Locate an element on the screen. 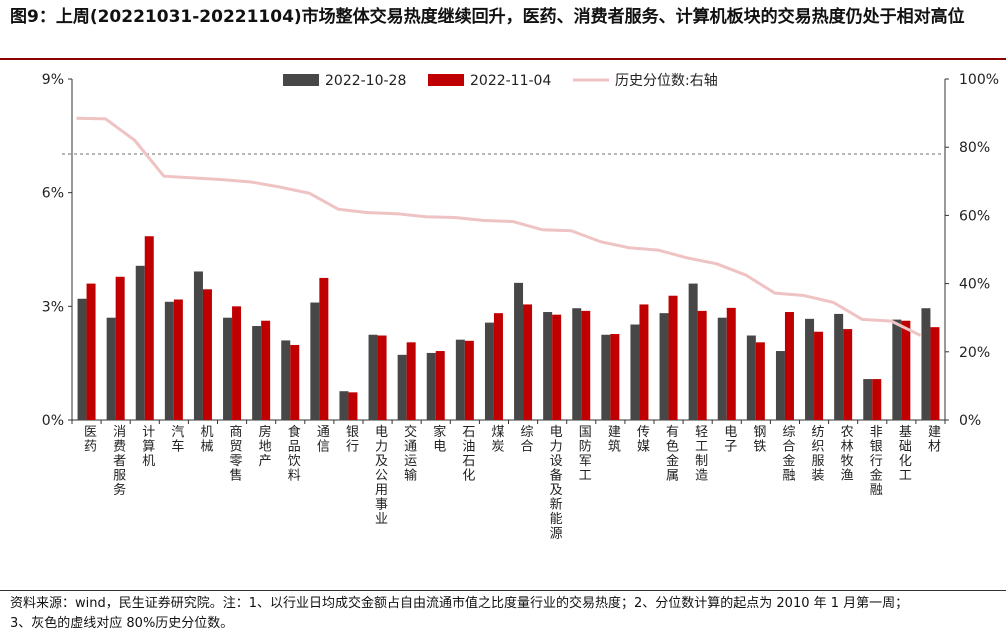 The width and height of the screenshot is (1006, 637). category-label: 有色金属 is located at coordinates (672, 454).